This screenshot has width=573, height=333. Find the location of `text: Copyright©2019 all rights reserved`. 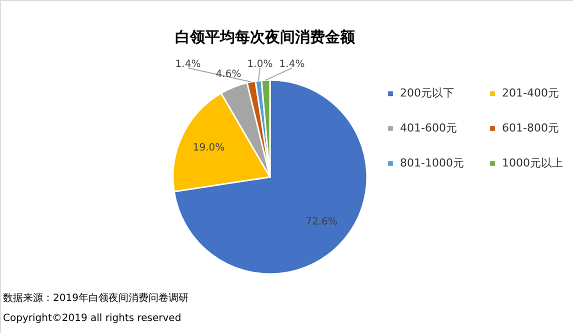

text: Copyright©2019 all rights reserved is located at coordinates (92, 318).